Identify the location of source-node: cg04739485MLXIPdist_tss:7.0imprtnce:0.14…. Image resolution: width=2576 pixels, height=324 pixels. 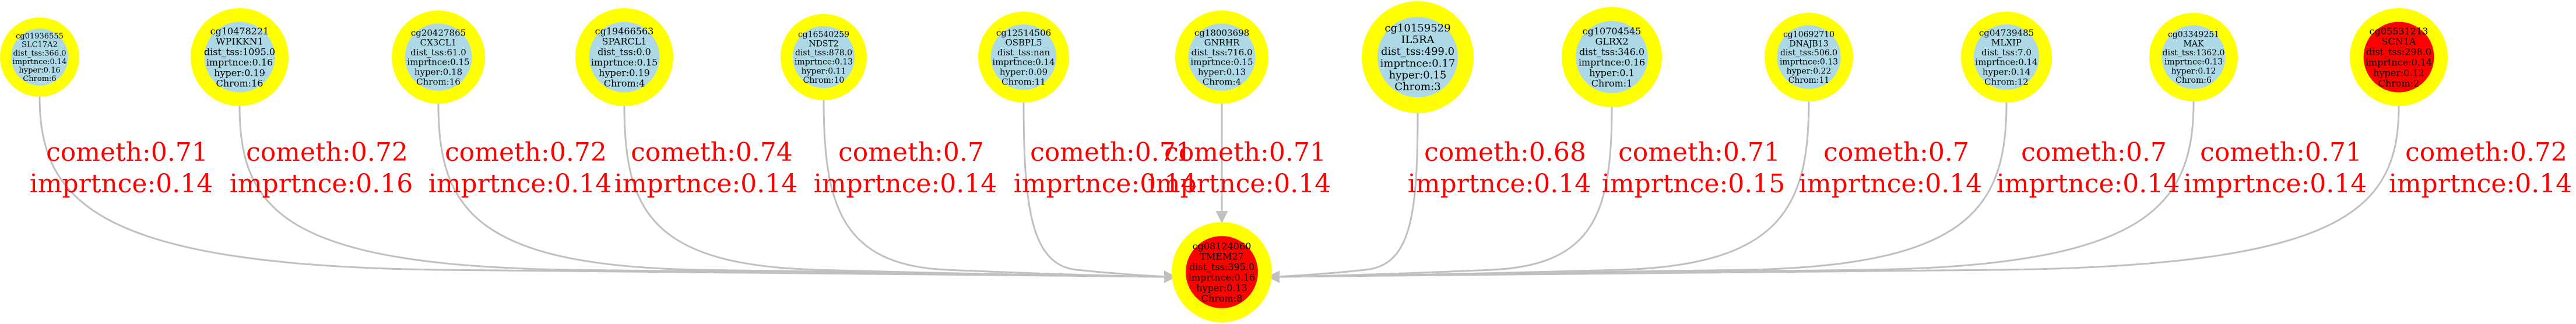
(2006, 58).